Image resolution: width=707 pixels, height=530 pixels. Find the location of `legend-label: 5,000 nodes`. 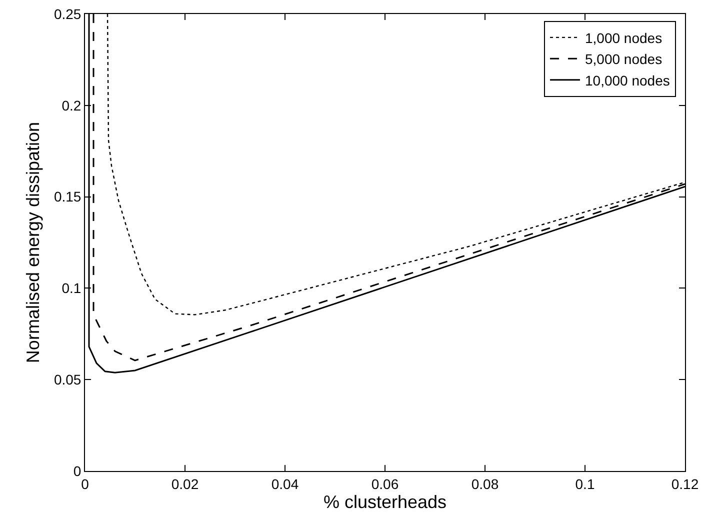

legend-label: 5,000 nodes is located at coordinates (623, 59).